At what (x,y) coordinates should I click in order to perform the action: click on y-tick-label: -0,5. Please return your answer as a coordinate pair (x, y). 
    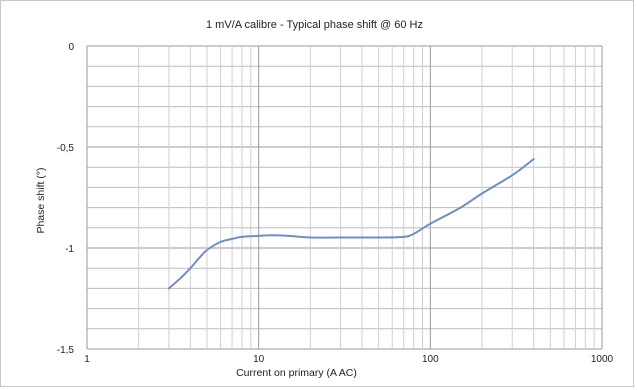
    Looking at the image, I should click on (66, 148).